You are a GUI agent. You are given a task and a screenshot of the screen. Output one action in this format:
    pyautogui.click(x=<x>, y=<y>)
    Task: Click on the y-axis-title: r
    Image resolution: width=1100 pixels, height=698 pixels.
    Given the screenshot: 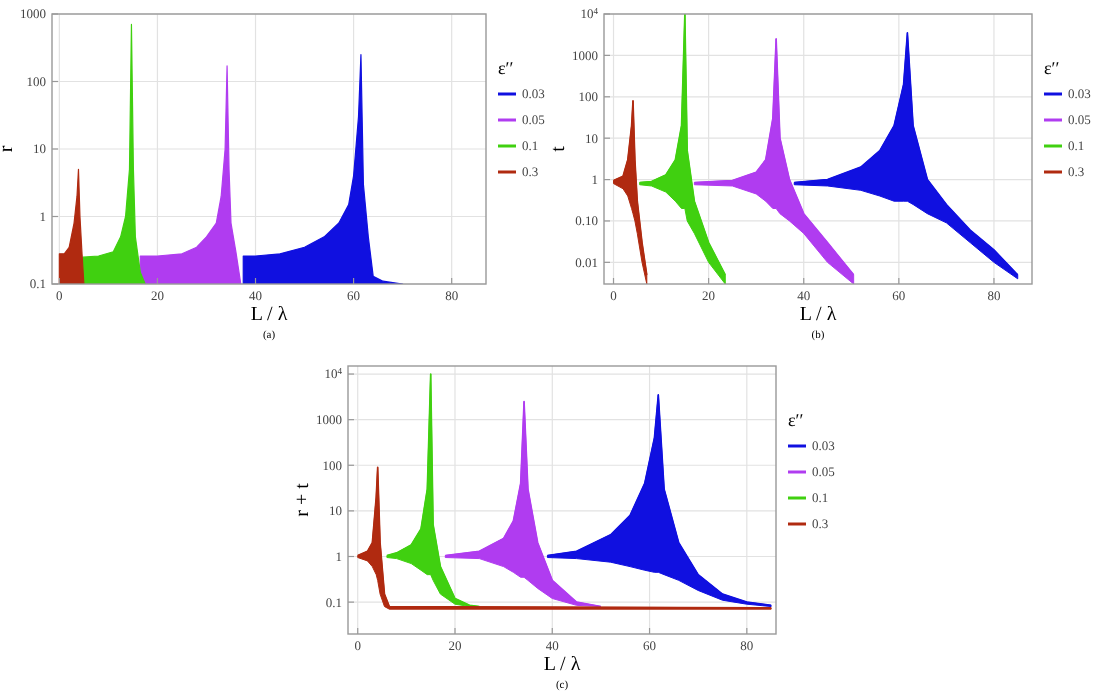 What is the action you would take?
    pyautogui.click(x=9, y=148)
    